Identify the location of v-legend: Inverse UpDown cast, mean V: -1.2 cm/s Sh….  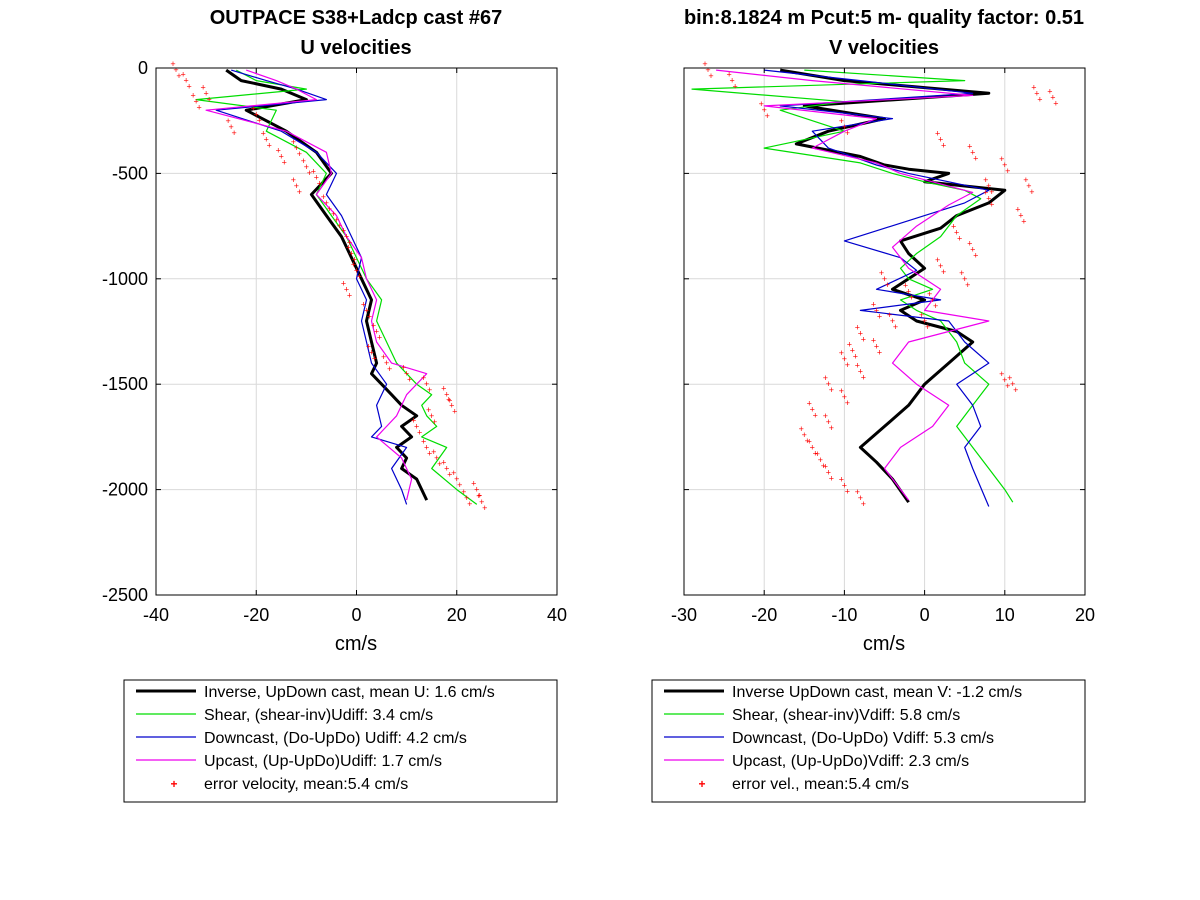
(868, 741).